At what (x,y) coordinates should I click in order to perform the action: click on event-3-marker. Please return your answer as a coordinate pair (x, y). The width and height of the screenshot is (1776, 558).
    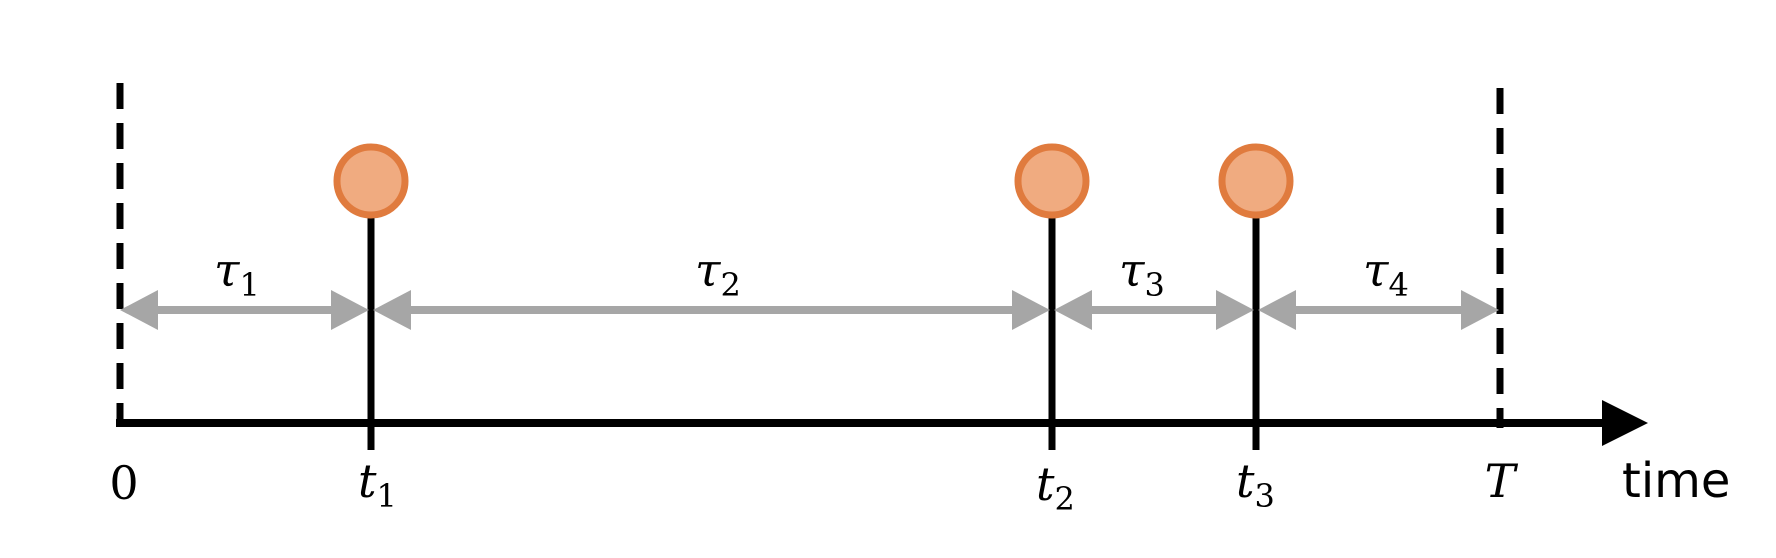
    Looking at the image, I should click on (1256, 181).